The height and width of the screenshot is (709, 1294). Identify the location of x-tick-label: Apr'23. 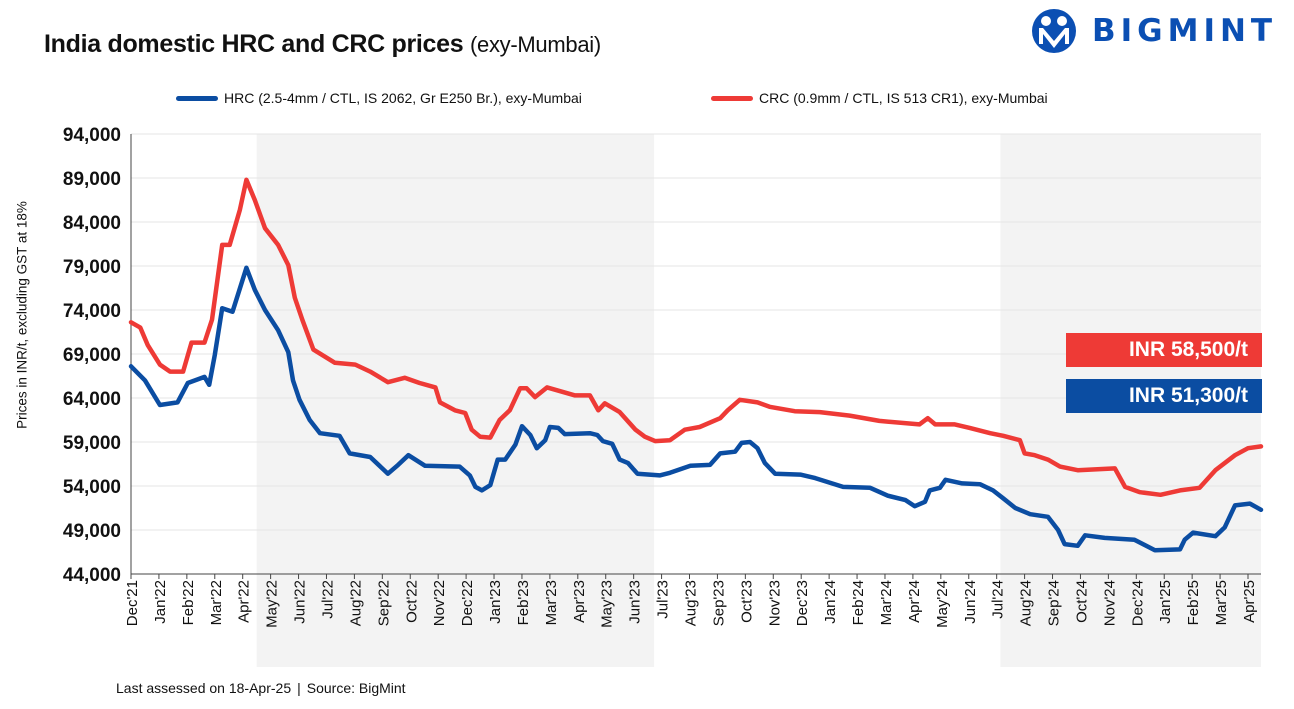
(579, 601).